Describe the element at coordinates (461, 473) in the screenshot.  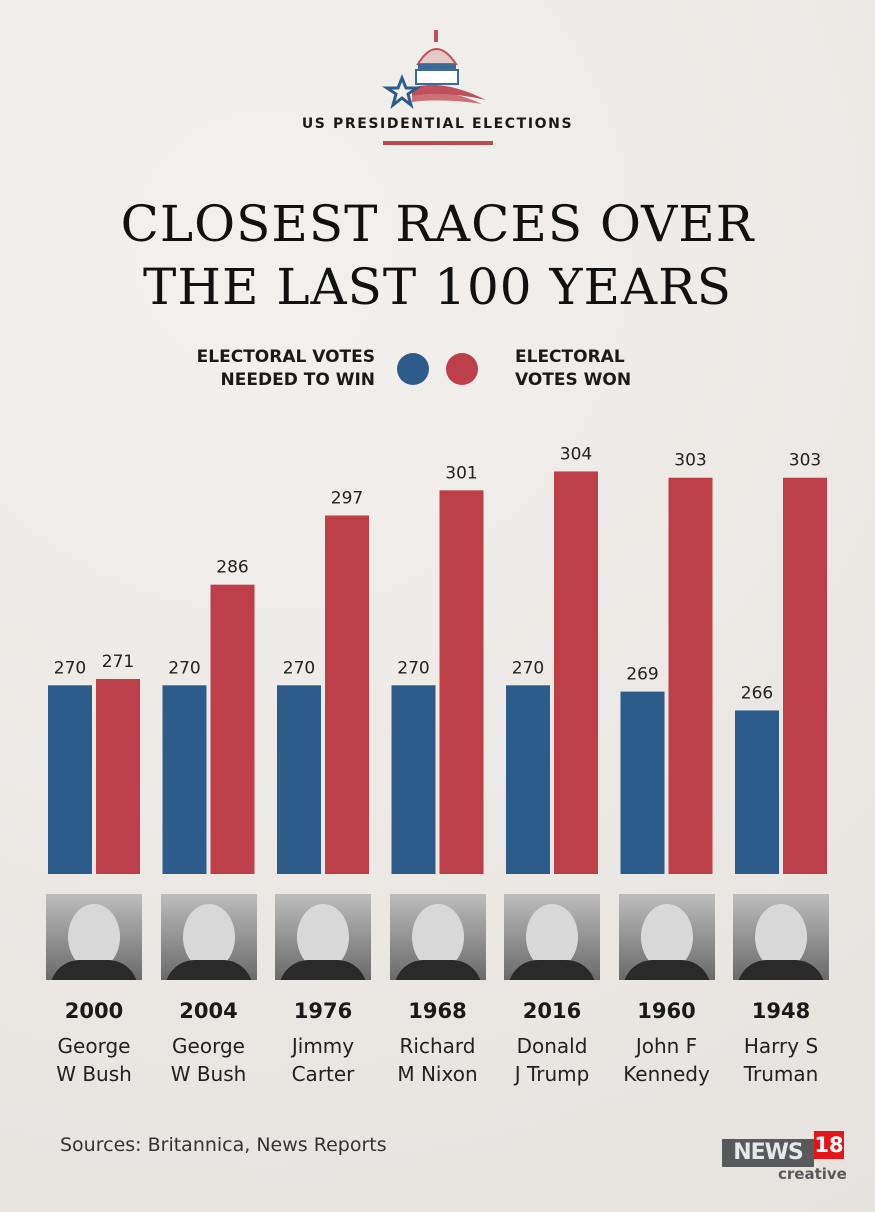
I see `label-votes-won: 301` at that location.